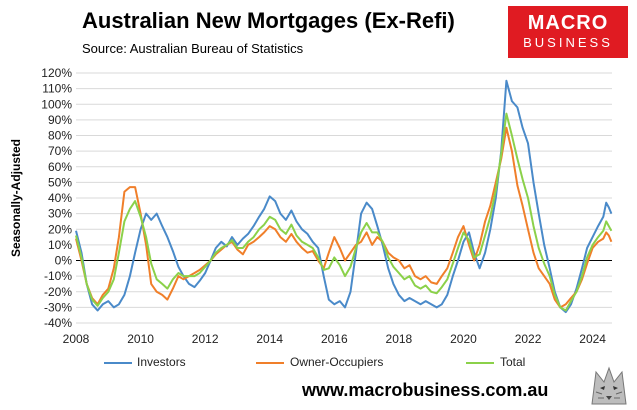 The width and height of the screenshot is (637, 410). I want to click on y-tick-label: 70%, so click(60, 151).